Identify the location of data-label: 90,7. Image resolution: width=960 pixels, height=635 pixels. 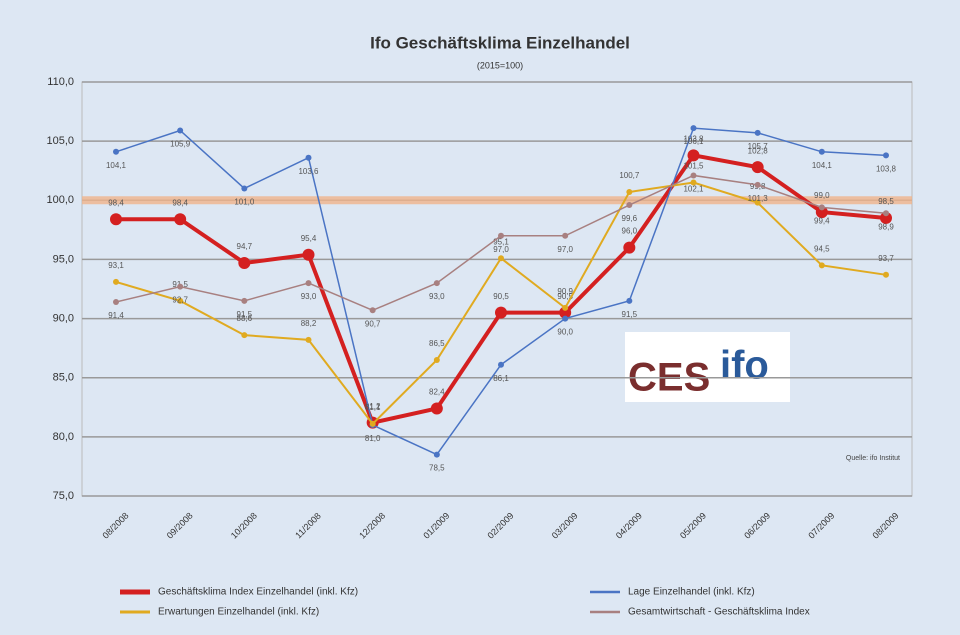
(373, 323).